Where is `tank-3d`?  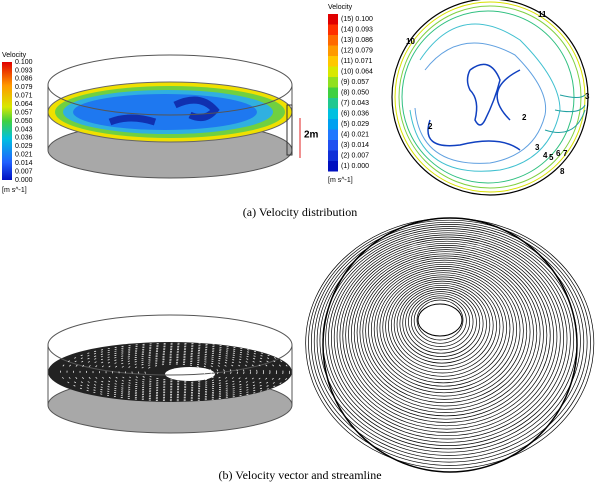 tank-3d is located at coordinates (174, 116).